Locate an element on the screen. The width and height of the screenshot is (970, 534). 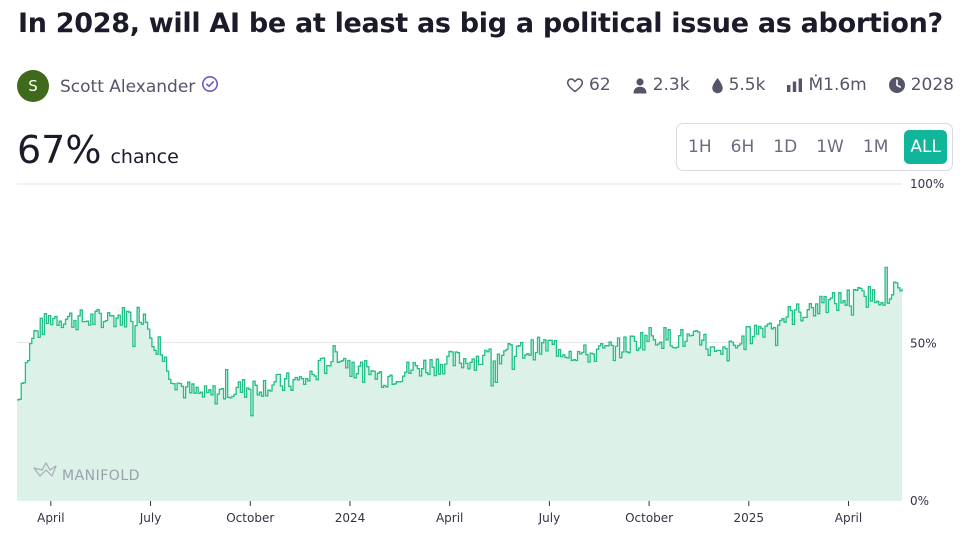
crane-logo-icon is located at coordinates (45, 469).